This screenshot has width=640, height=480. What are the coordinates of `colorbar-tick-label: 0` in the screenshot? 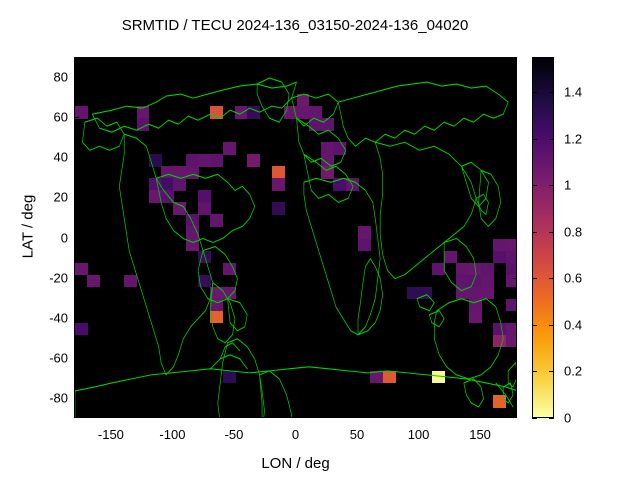 It's located at (568, 418).